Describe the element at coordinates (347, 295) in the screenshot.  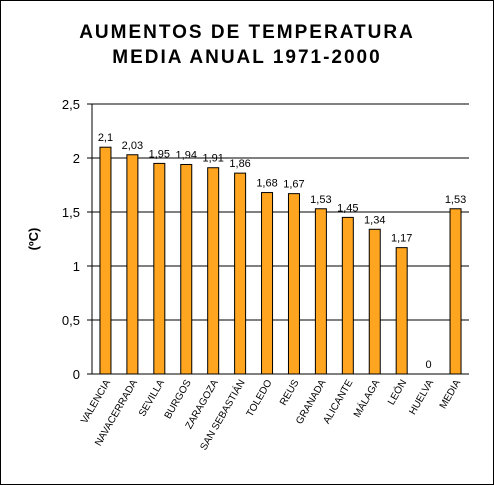
I see `bar-alicante` at that location.